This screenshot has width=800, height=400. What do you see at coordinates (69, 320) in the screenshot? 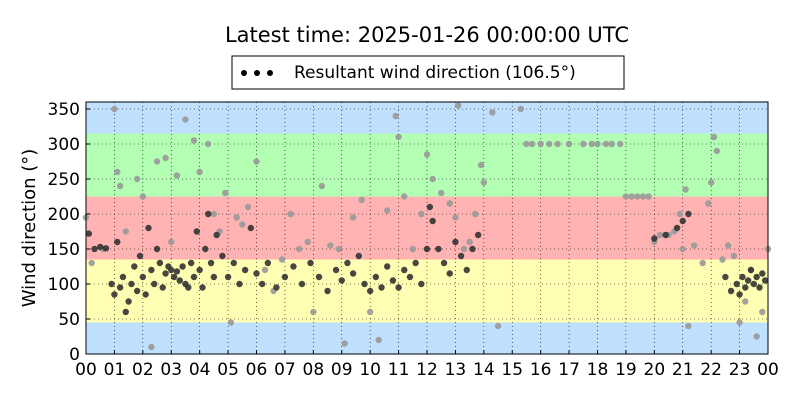
I see `y-tick-label: 50` at bounding box center [69, 320].